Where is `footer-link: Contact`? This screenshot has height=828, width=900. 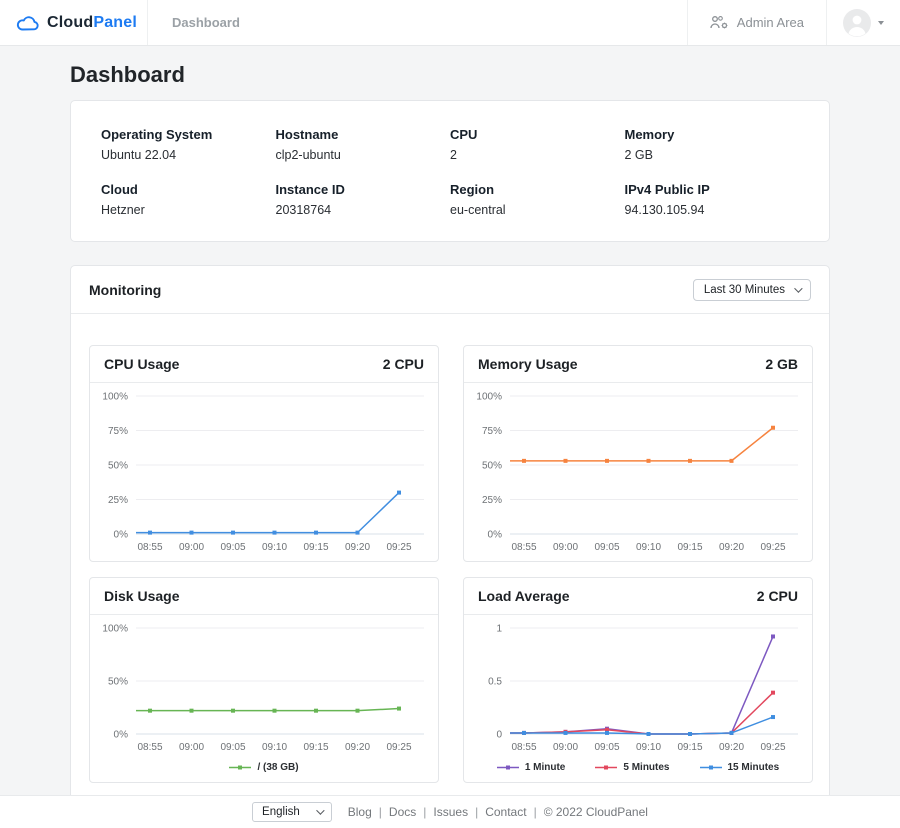 footer-link: Contact is located at coordinates (506, 812).